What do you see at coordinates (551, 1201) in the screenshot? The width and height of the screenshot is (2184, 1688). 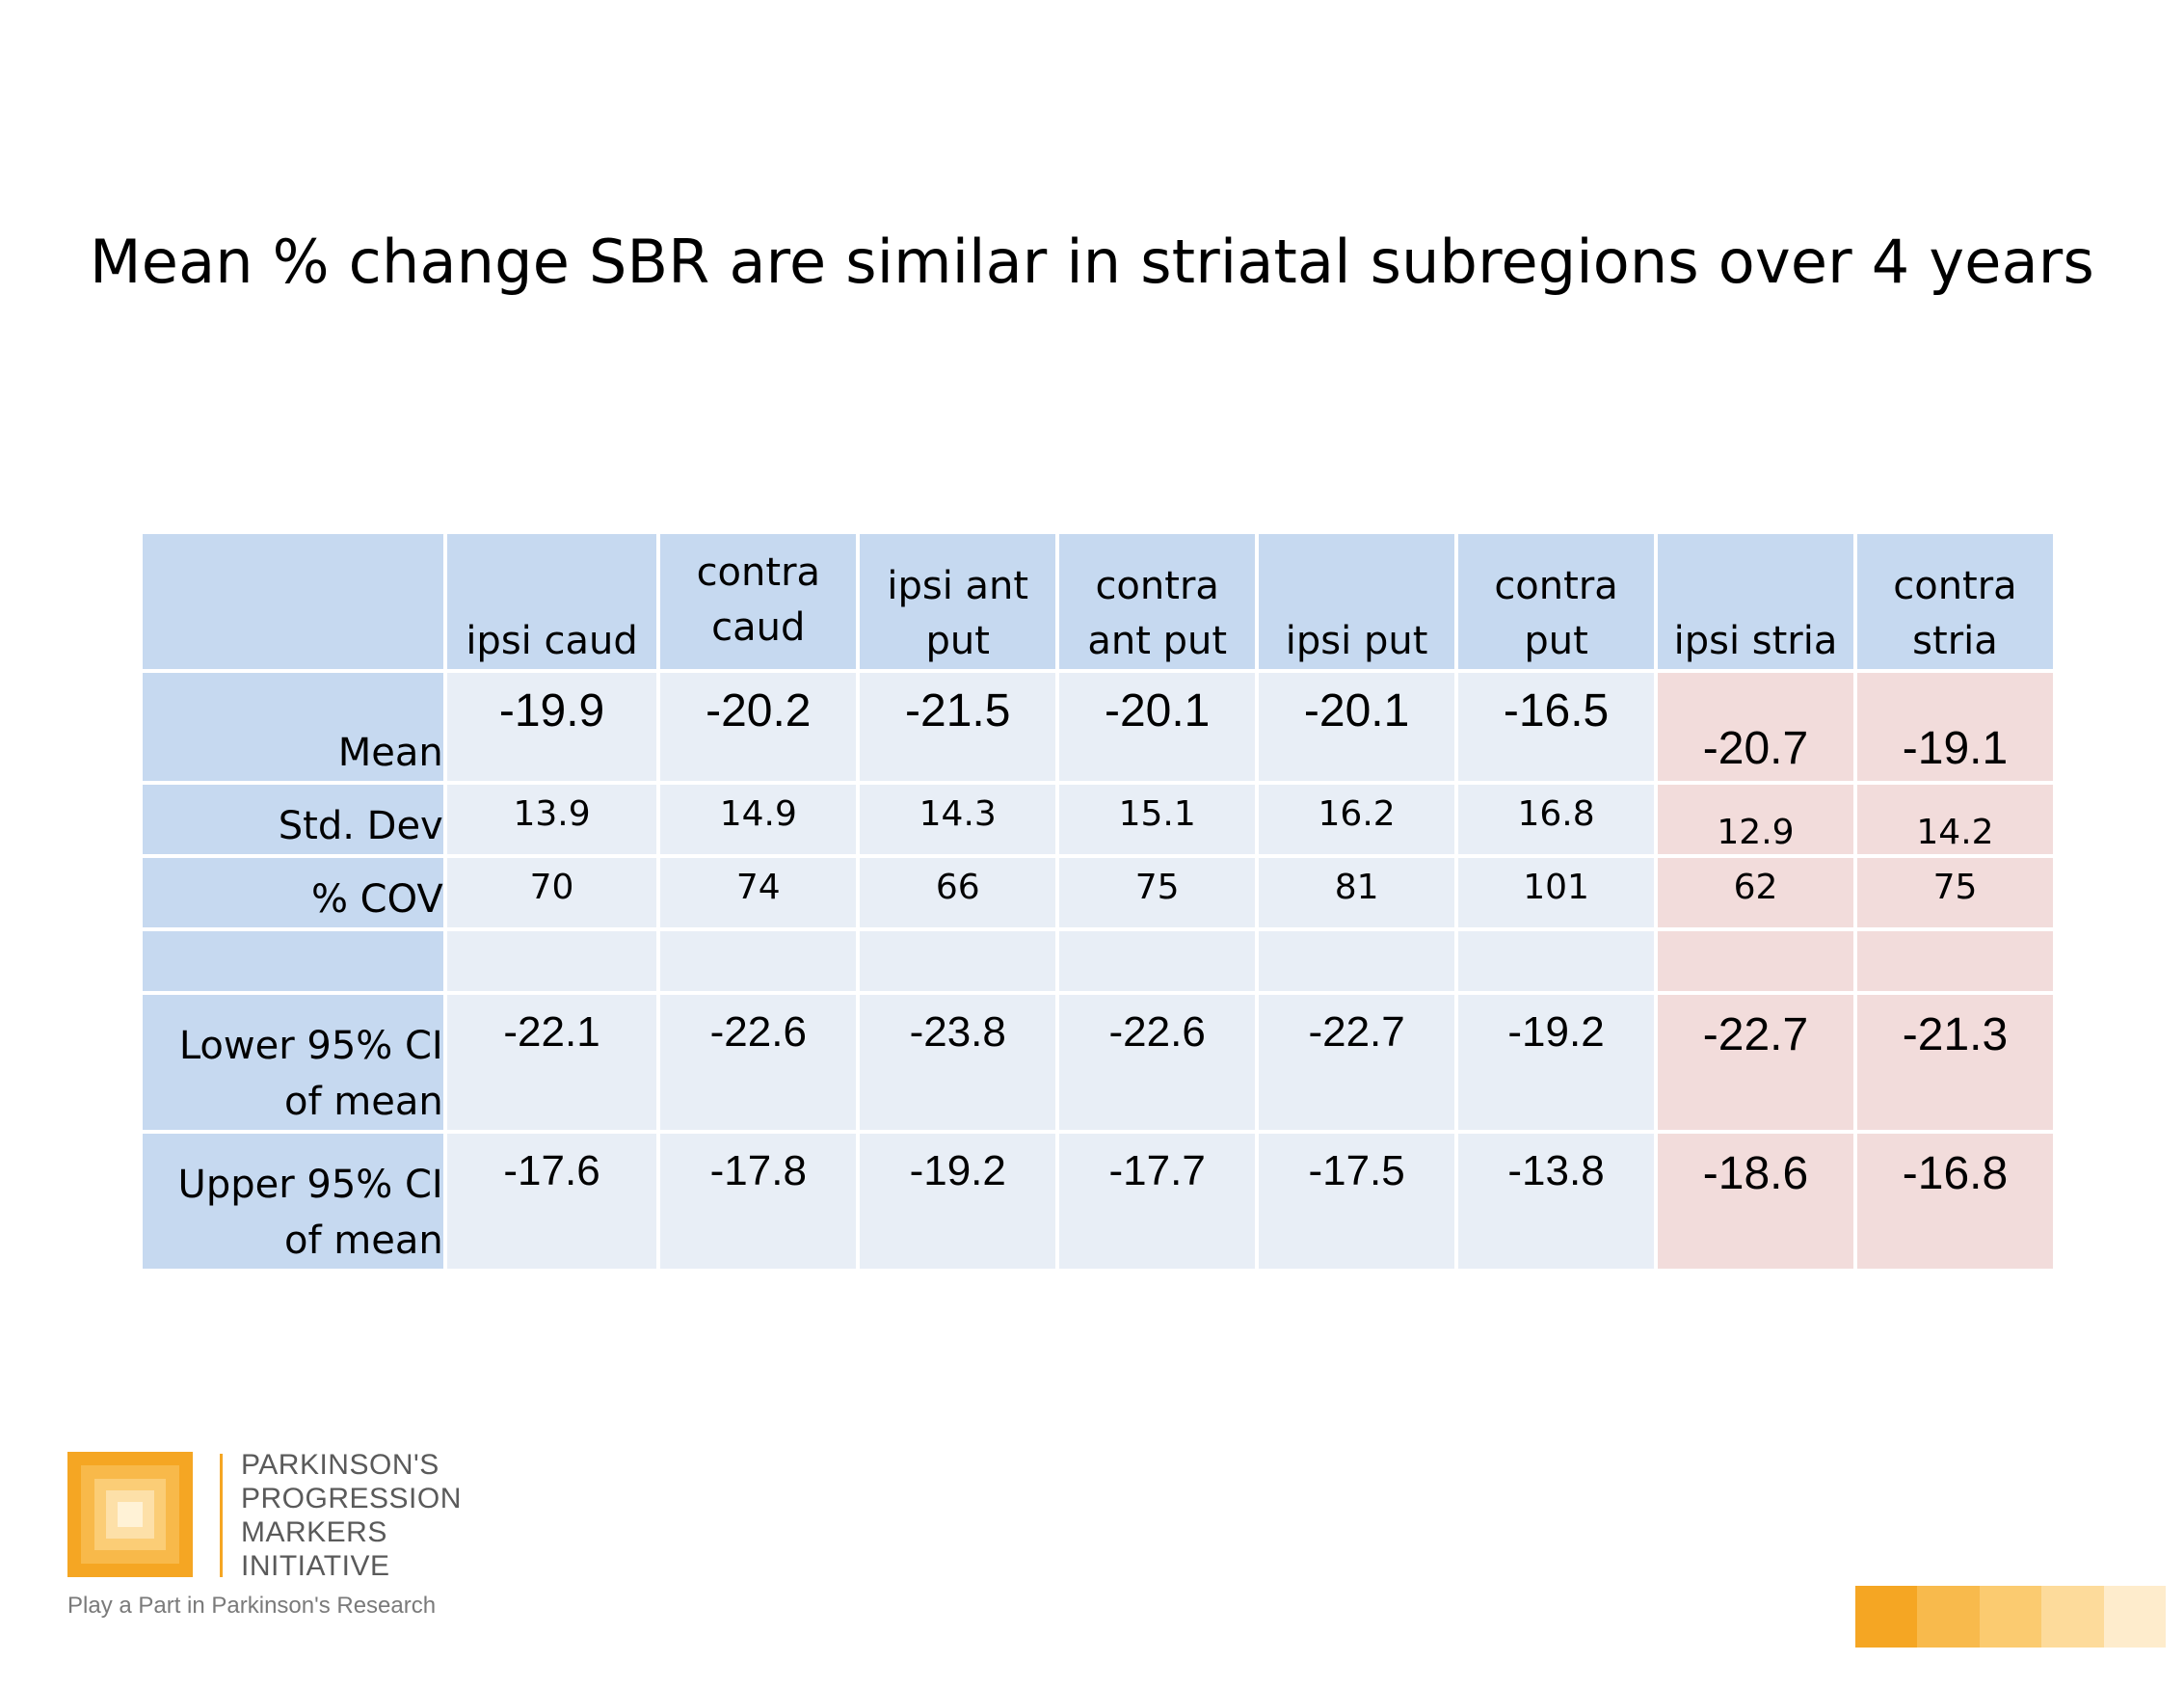 I see `table-cell: -17.6` at bounding box center [551, 1201].